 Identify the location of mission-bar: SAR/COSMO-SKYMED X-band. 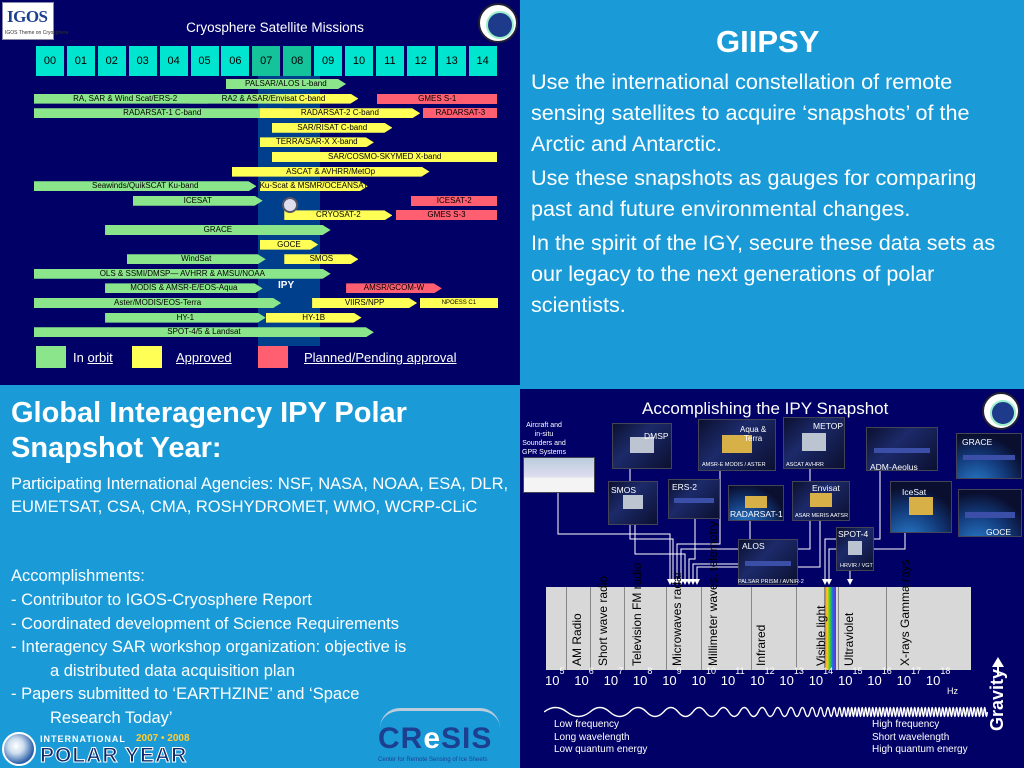
(384, 157).